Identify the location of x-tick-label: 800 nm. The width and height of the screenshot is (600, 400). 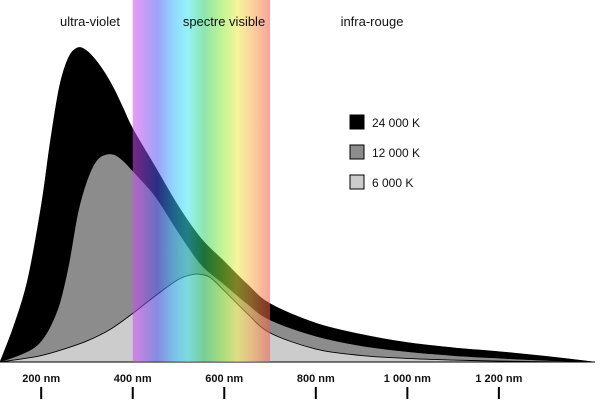
(316, 379).